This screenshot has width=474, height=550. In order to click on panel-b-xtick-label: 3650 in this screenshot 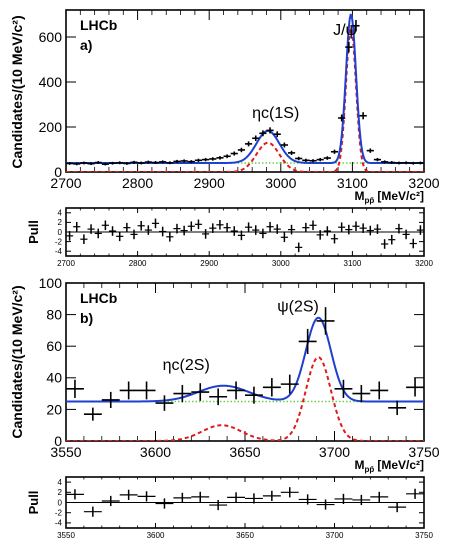, I will do `click(244, 452)`.